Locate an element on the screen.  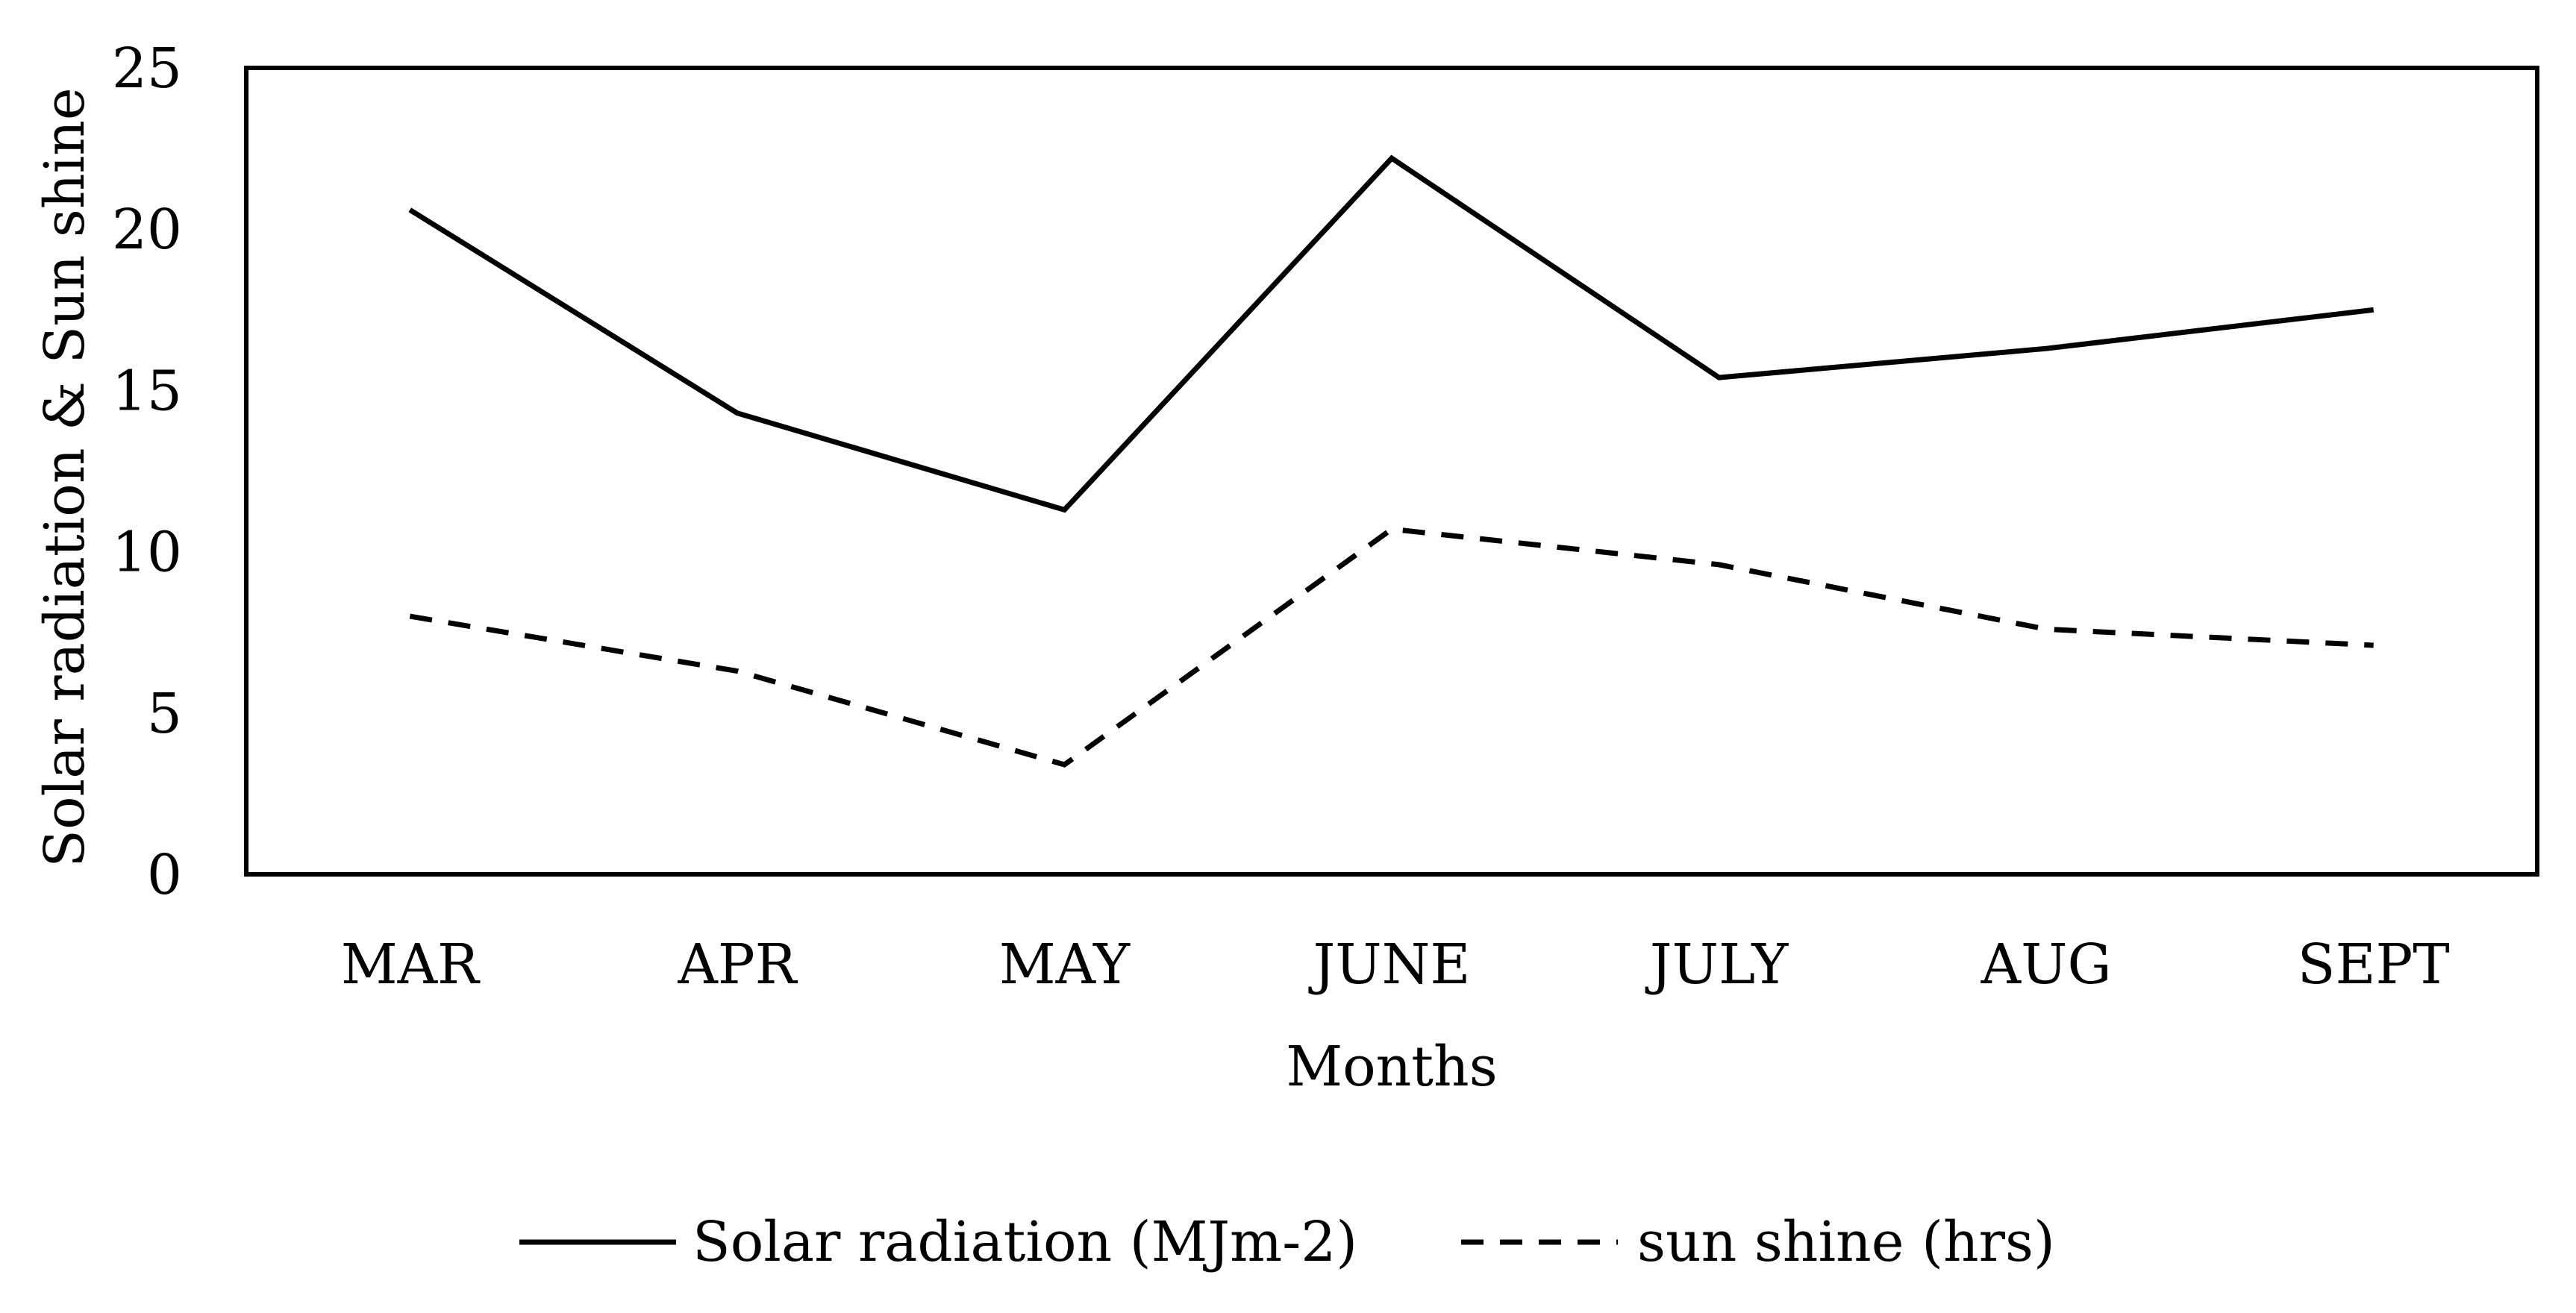
y-tick-label: 25 is located at coordinates (147, 69).